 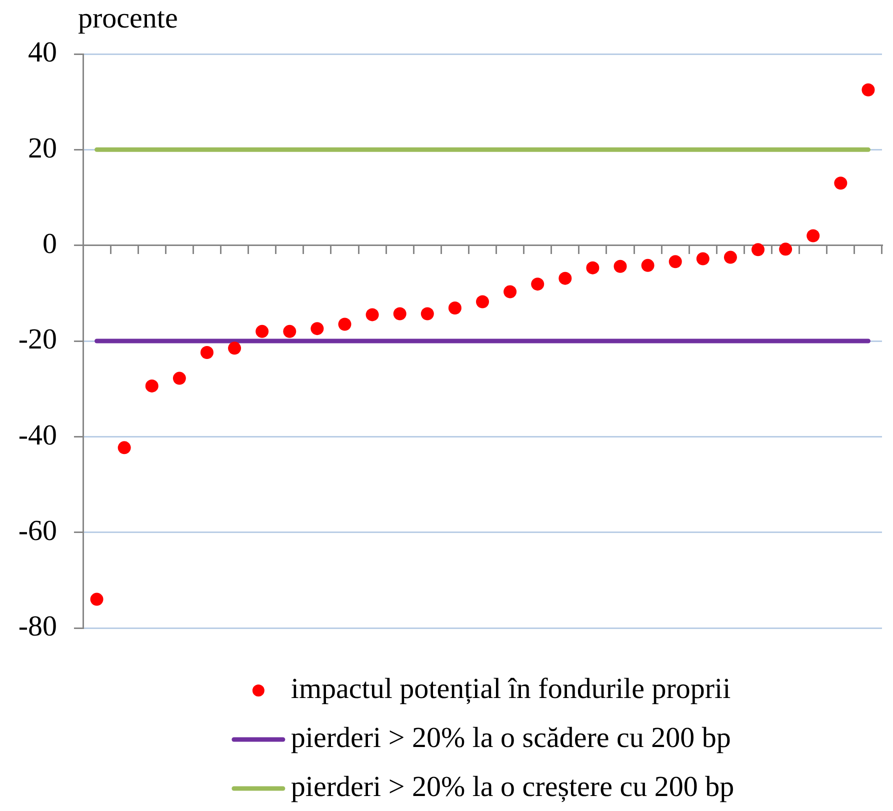 What do you see at coordinates (37, 626) in the screenshot?
I see `y-tick-label: -80` at bounding box center [37, 626].